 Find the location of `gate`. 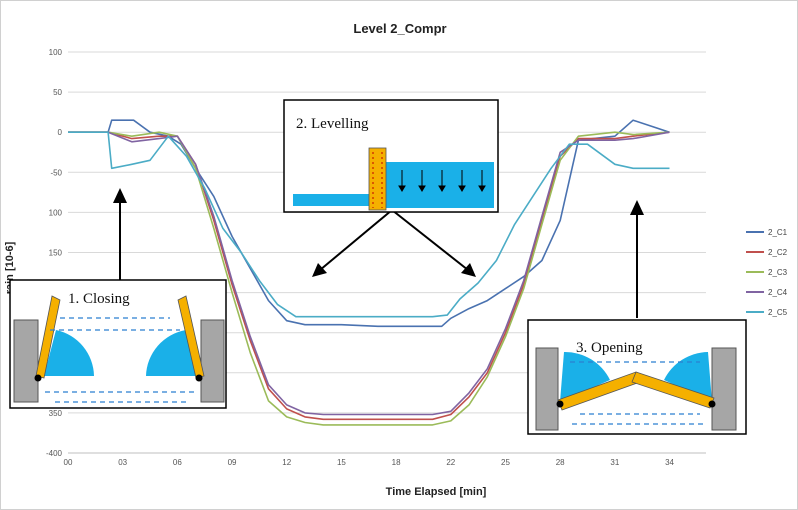

gate is located at coordinates (377, 179).